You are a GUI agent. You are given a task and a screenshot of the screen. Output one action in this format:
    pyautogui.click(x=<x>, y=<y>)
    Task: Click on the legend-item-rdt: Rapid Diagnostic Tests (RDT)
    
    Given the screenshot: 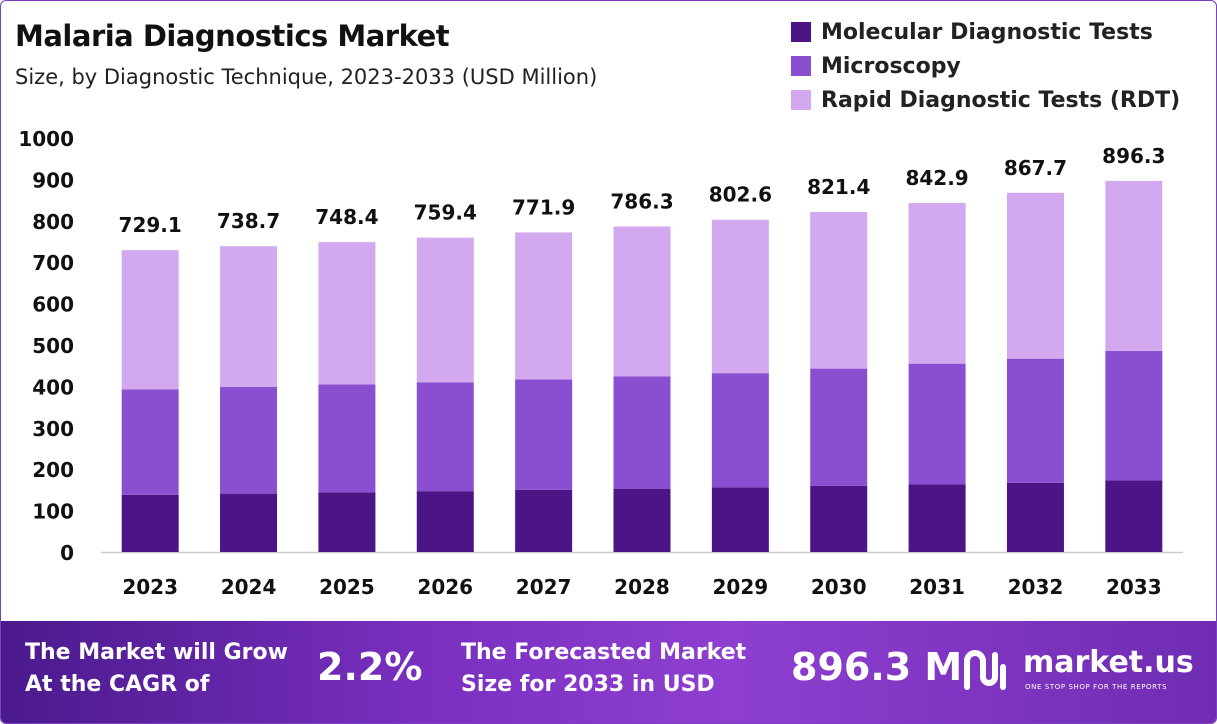 What is the action you would take?
    pyautogui.click(x=985, y=100)
    